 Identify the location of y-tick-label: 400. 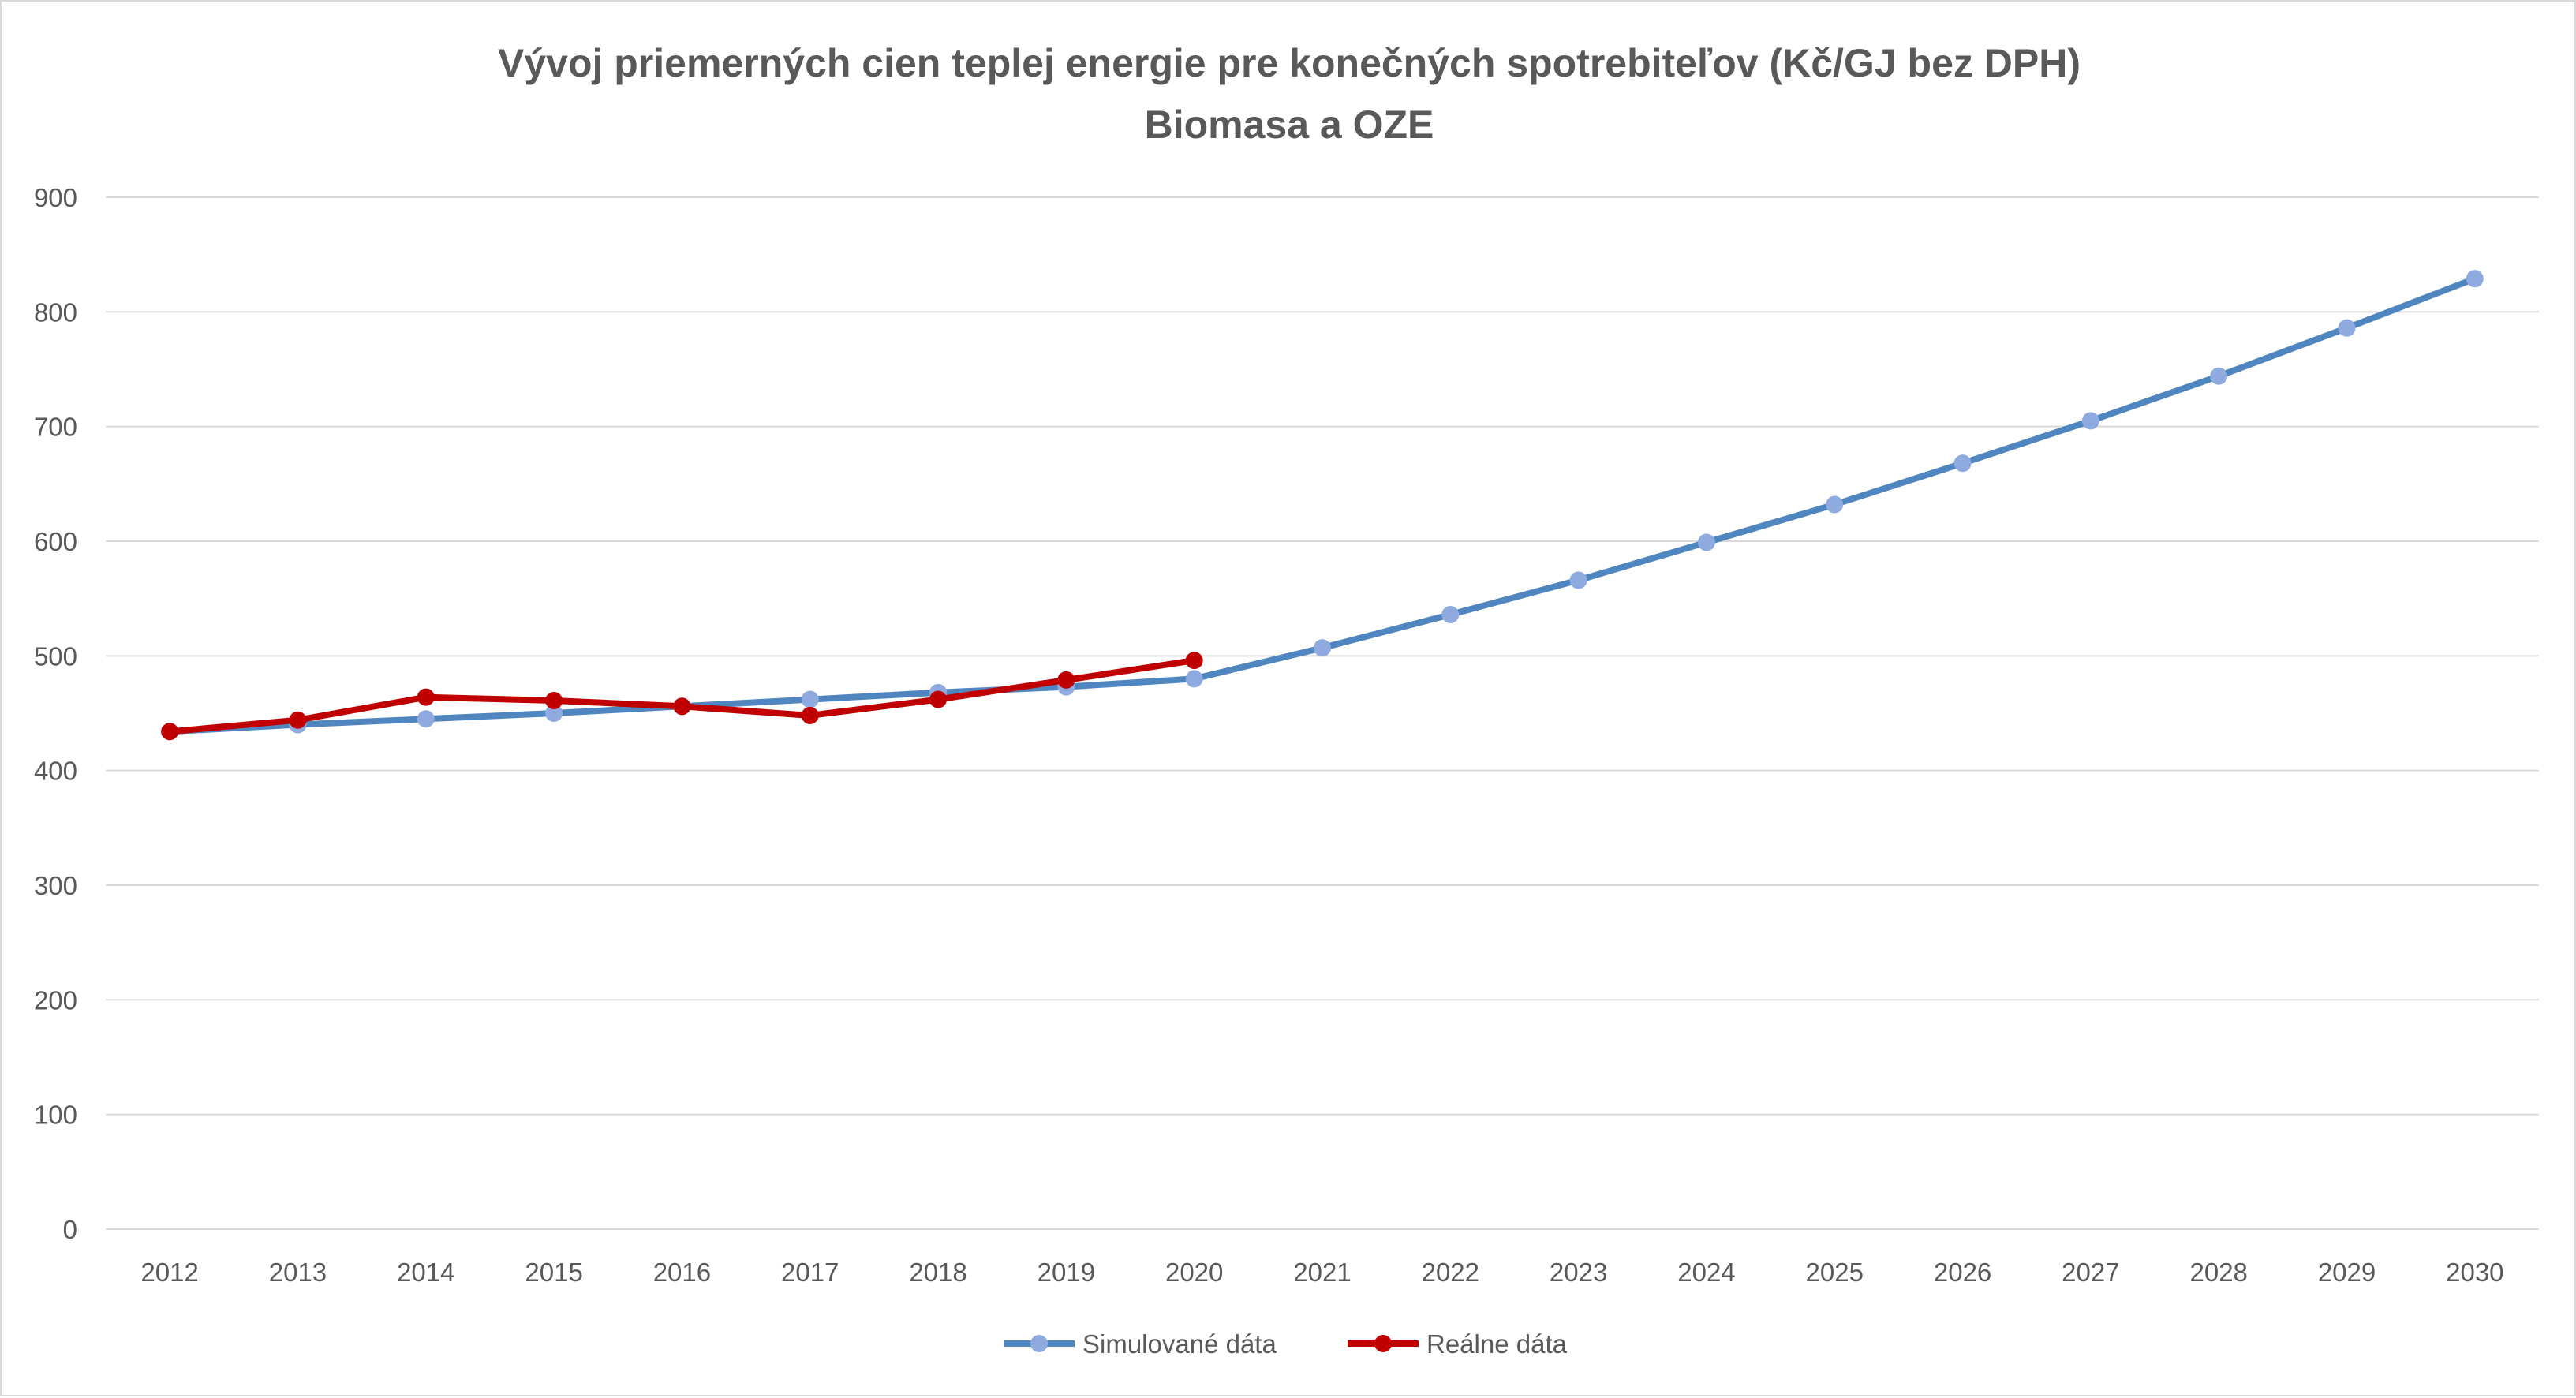
(56, 771).